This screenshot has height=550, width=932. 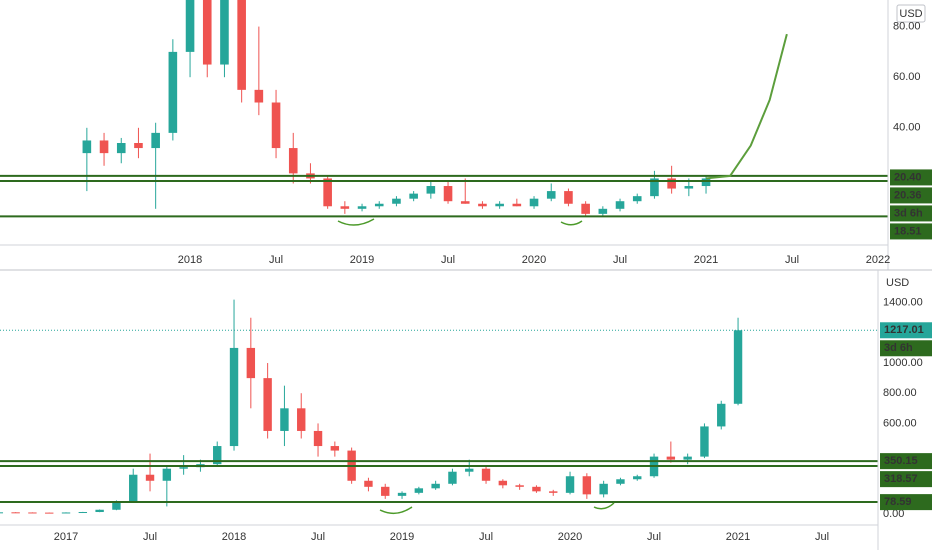 What do you see at coordinates (900, 423) in the screenshot?
I see `y-tick-label: 600.00` at bounding box center [900, 423].